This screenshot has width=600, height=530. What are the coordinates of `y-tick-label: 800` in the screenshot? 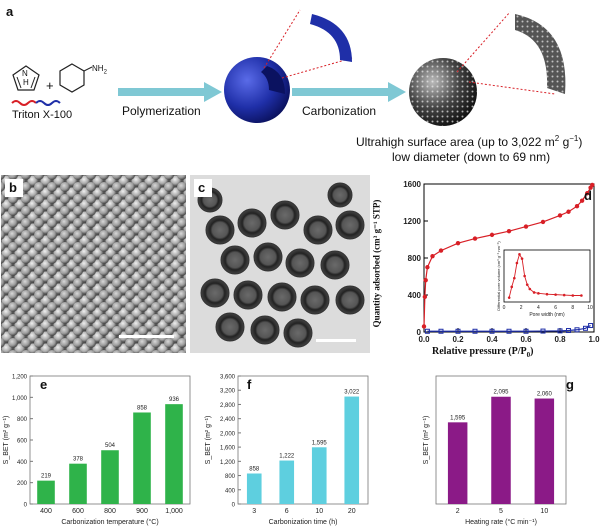 It's located at (22, 420).